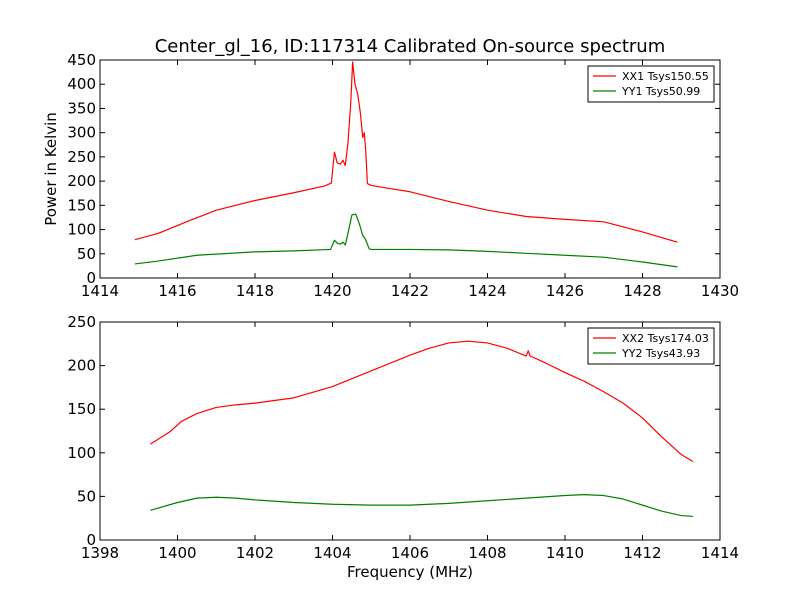 This screenshot has height=605, width=800. What do you see at coordinates (410, 291) in the screenshot?
I see `x-tick-label: 1422` at bounding box center [410, 291].